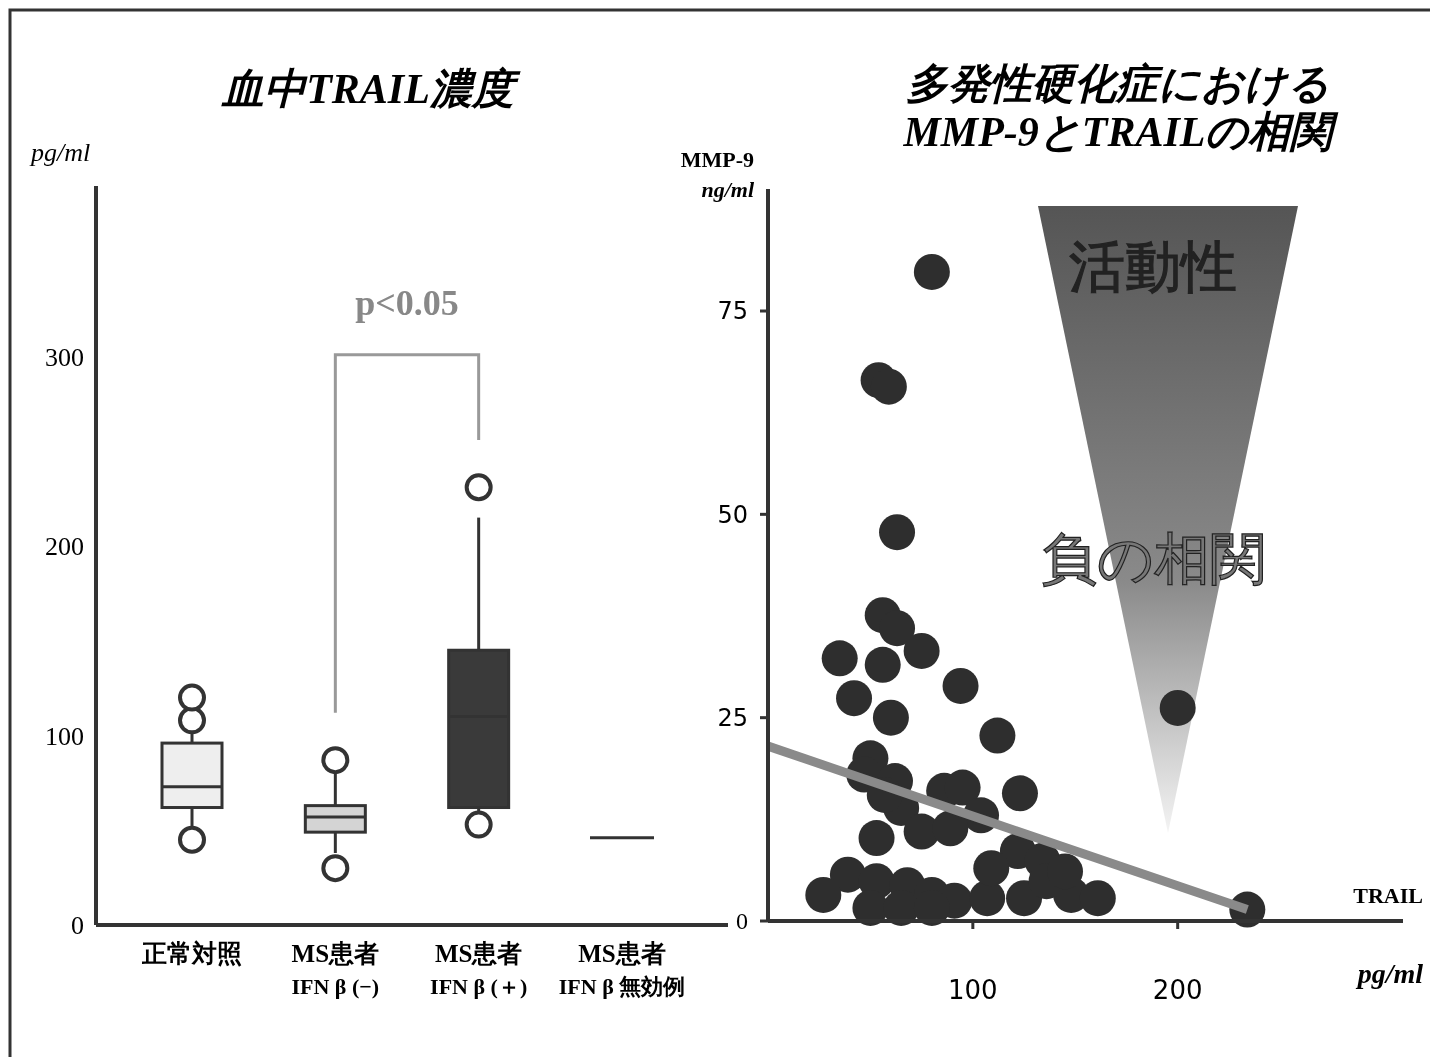 Image resolution: width=1430 pixels, height=1057 pixels. What do you see at coordinates (732, 718) in the screenshot?
I see `y-tick-label: 25` at bounding box center [732, 718].